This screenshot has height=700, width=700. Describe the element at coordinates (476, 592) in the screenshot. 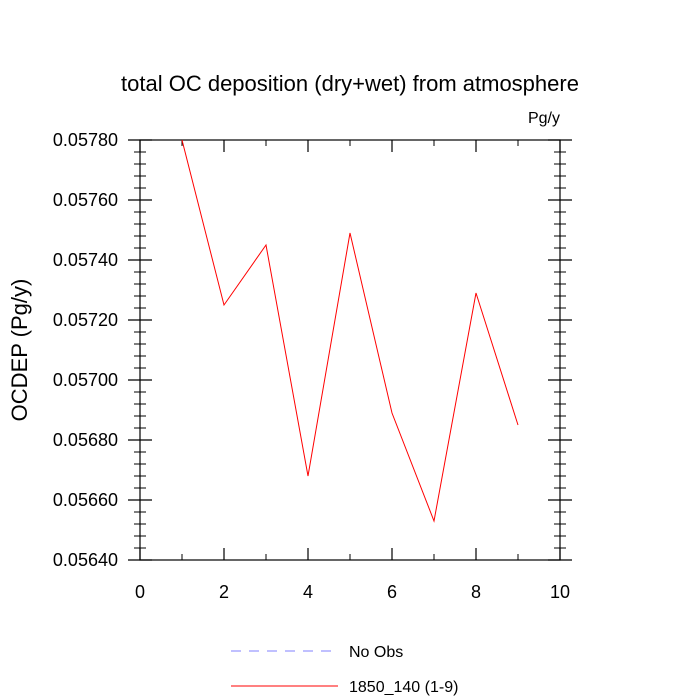

I see `x-tick-label: 8` at that location.